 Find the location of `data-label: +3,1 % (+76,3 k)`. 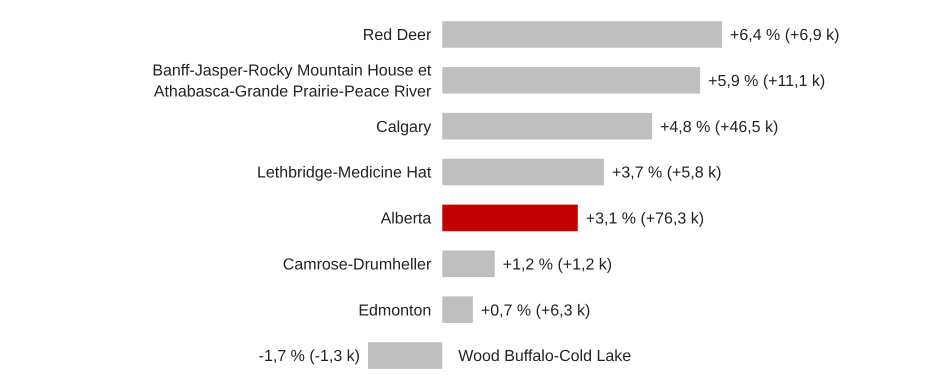

data-label: +3,1 % (+76,3 k) is located at coordinates (645, 219).